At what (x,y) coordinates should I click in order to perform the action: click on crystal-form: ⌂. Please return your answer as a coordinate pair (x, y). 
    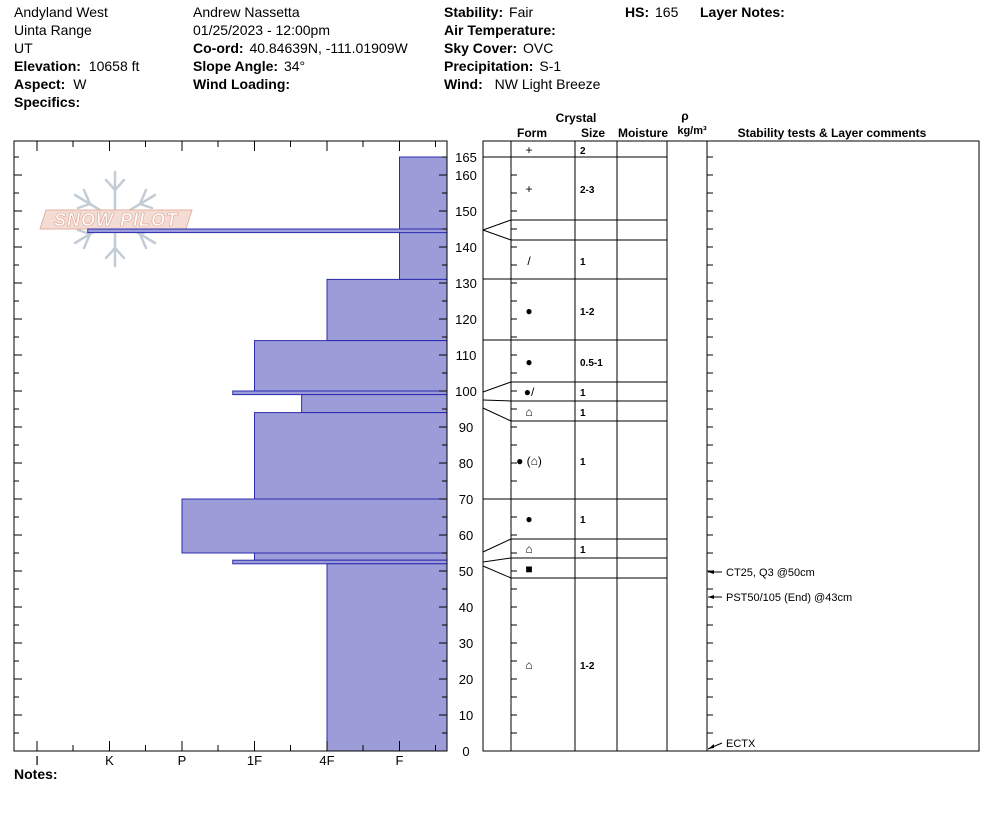
    Looking at the image, I should click on (528, 665).